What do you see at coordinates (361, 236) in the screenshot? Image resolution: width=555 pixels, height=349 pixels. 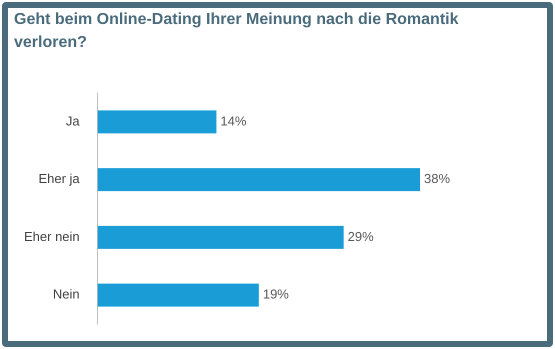 I see `data-label: 29%` at bounding box center [361, 236].